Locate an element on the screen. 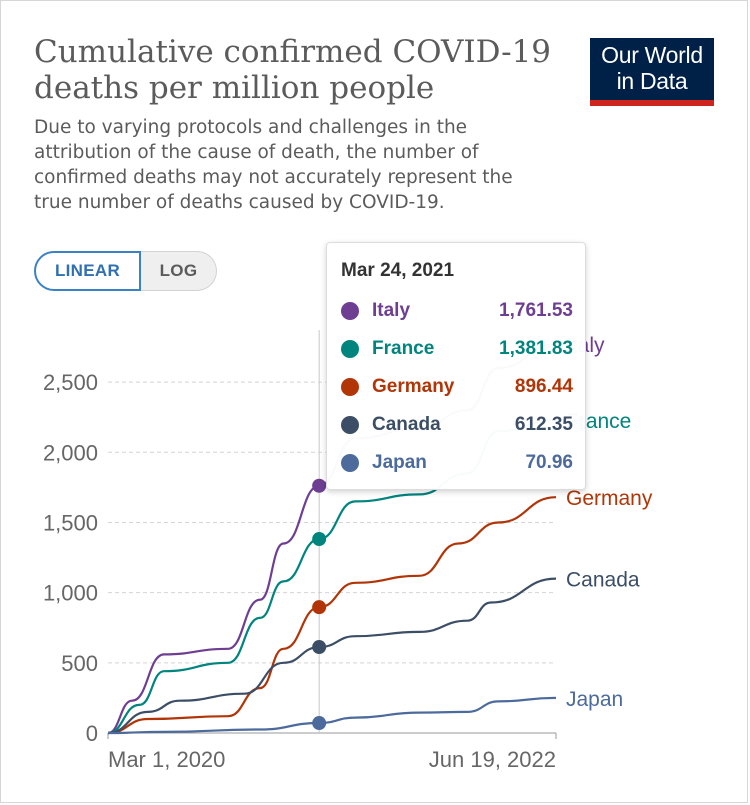  tooltip-value-canada: 612.35 is located at coordinates (543, 424).